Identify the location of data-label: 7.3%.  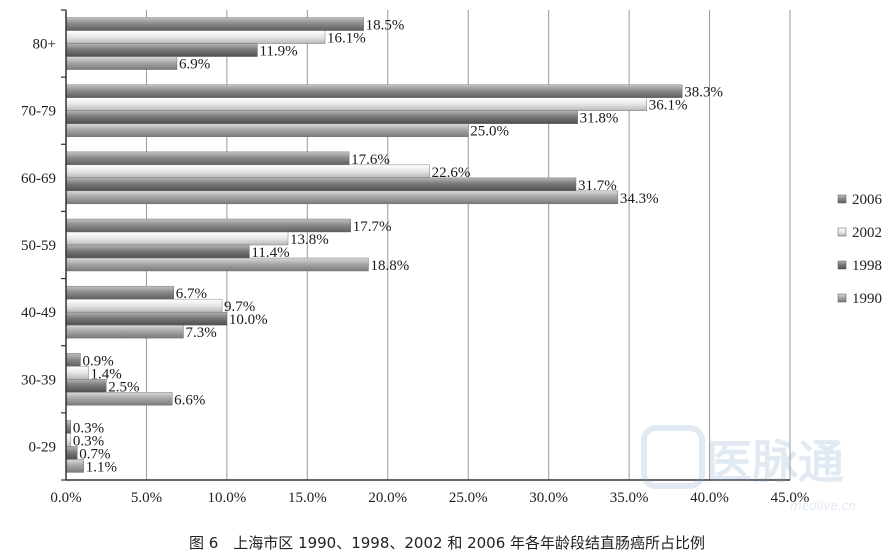
(200, 333).